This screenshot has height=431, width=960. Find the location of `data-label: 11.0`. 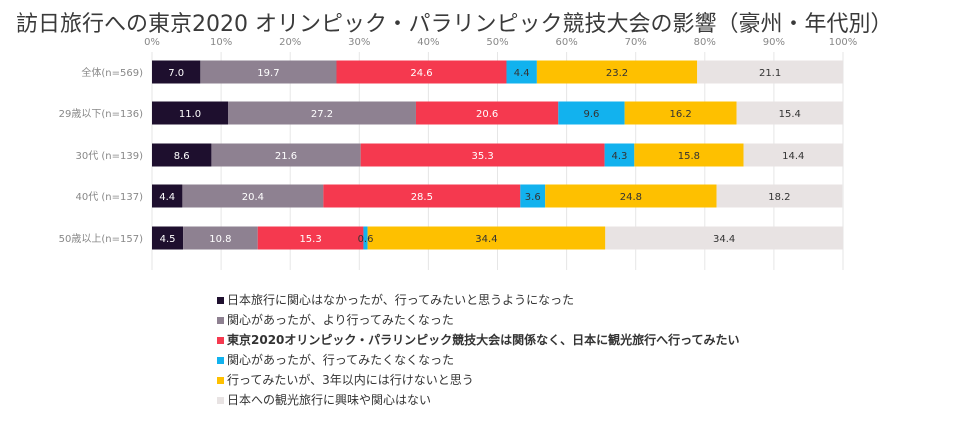

data-label: 11.0 is located at coordinates (190, 114).